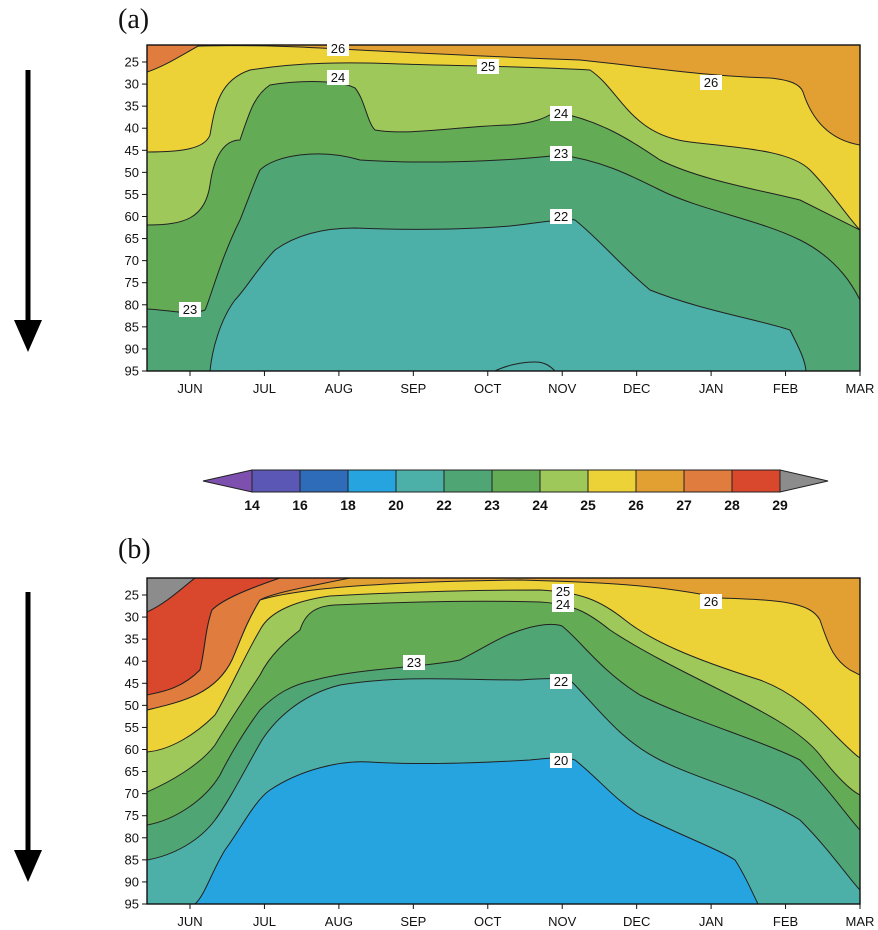 Image resolution: width=878 pixels, height=930 pixels. Describe the element at coordinates (132, 683) in the screenshot. I see `y-tick-label: 45` at that location.